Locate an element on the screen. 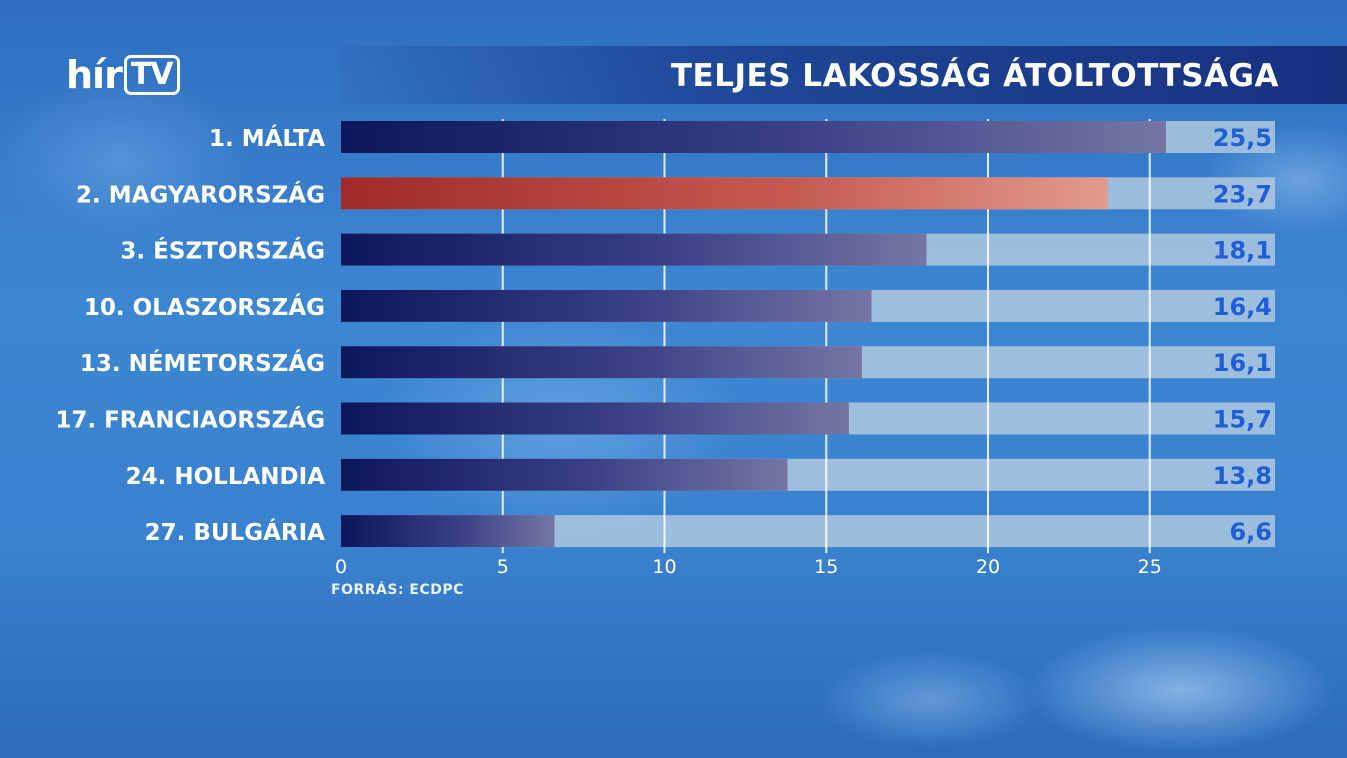 This screenshot has width=1347, height=758. category-label: 24. HOLLANDIA is located at coordinates (226, 477).